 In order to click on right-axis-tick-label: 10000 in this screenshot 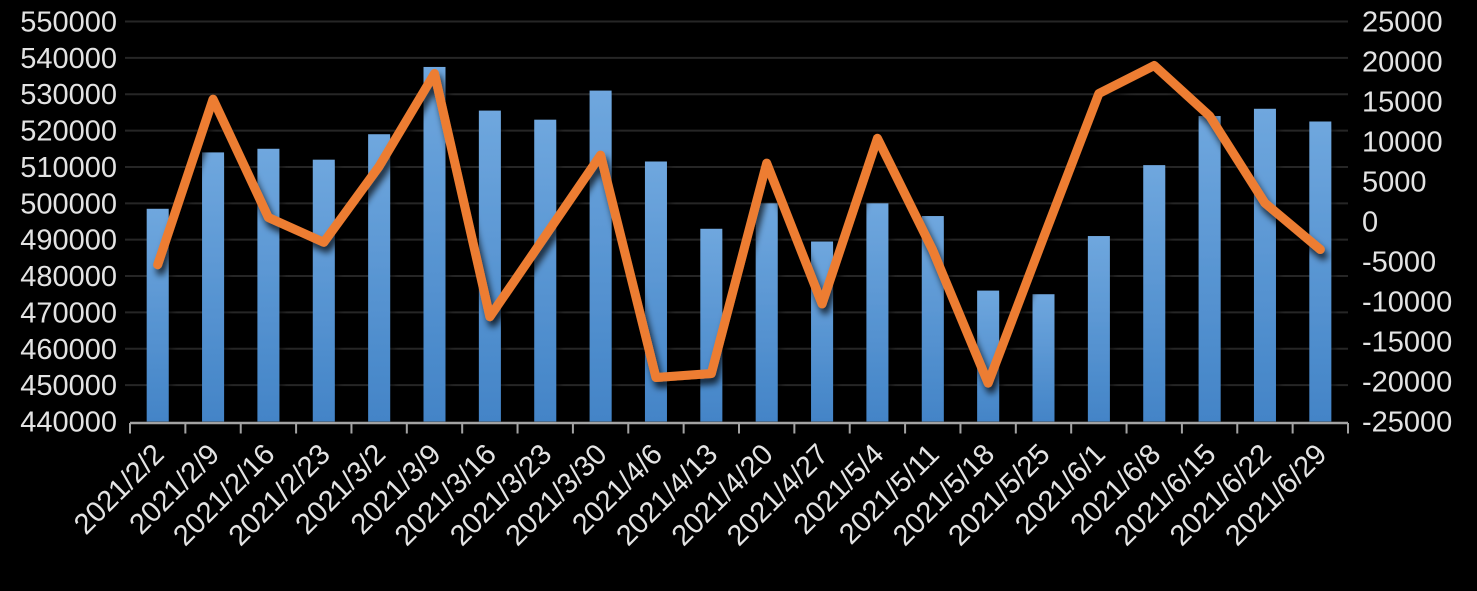, I will do `click(1402, 143)`.